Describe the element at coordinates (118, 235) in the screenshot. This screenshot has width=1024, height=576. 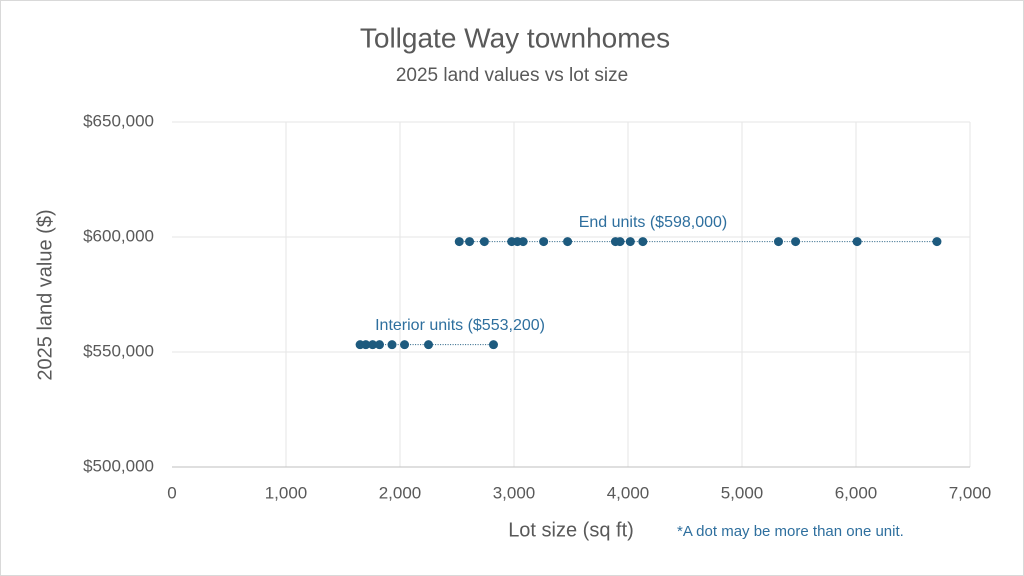
I see `y-tick-label: $600,000` at that location.